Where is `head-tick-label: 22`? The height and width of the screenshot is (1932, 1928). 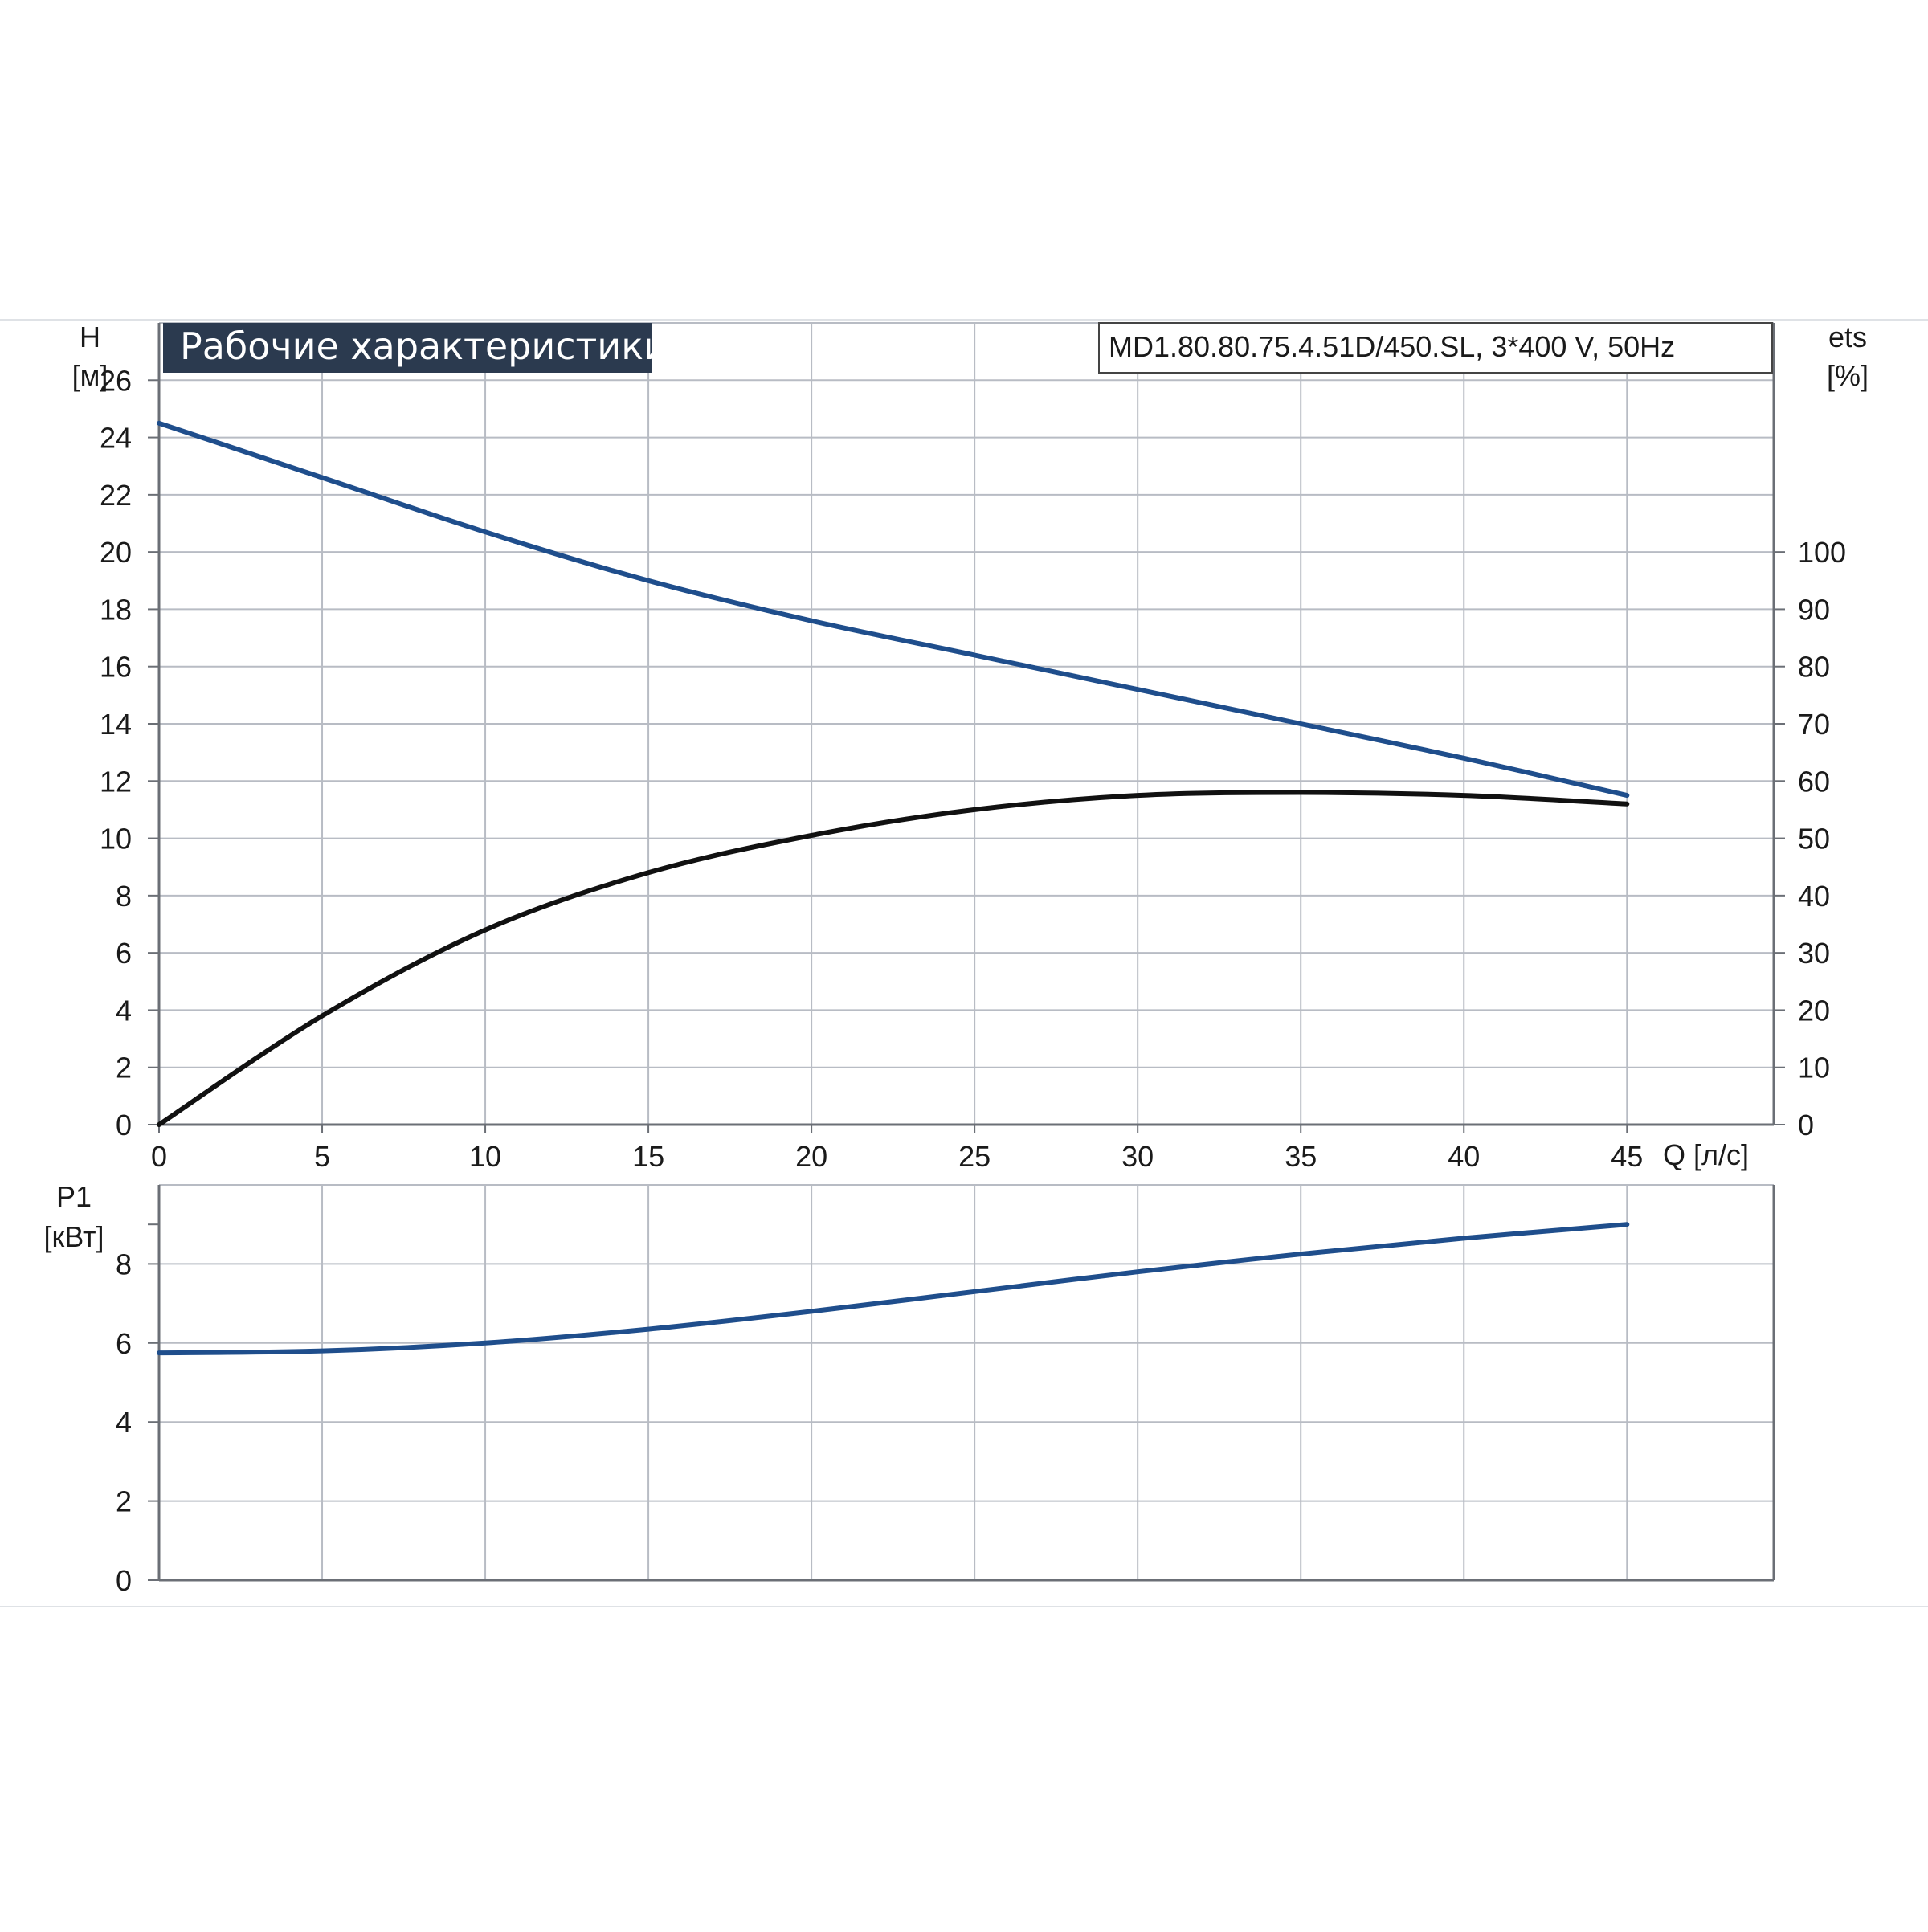
head-tick-label: 22 is located at coordinates (116, 495).